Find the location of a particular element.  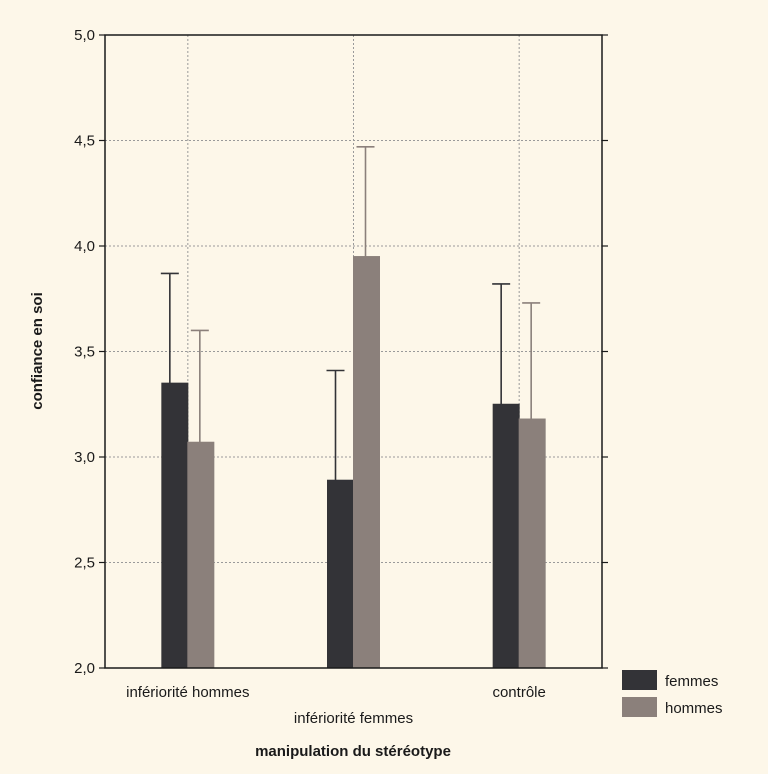

legend-swatch-hommes is located at coordinates (639, 707).